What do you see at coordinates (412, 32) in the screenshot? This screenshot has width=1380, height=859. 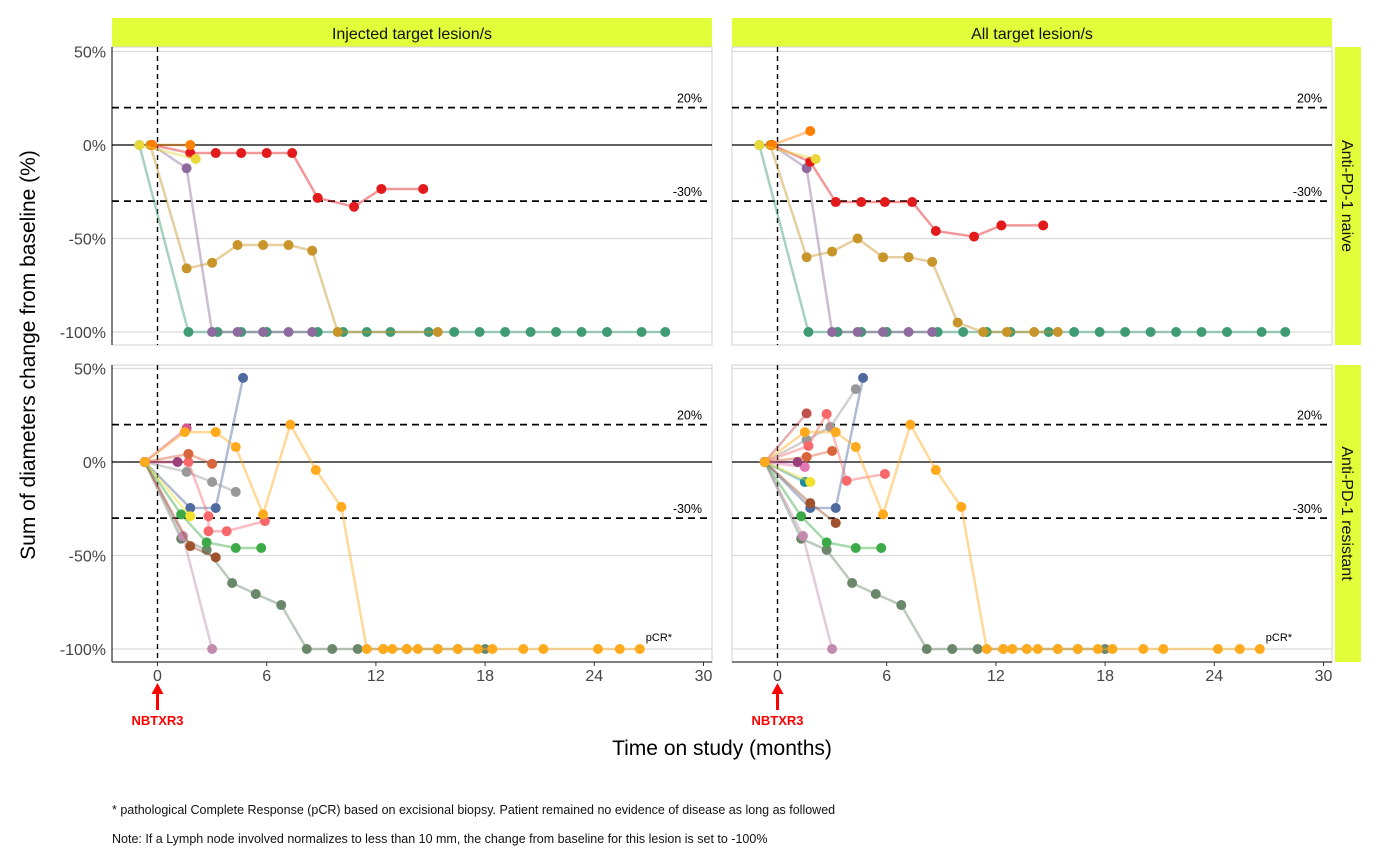 I see `column-strip` at bounding box center [412, 32].